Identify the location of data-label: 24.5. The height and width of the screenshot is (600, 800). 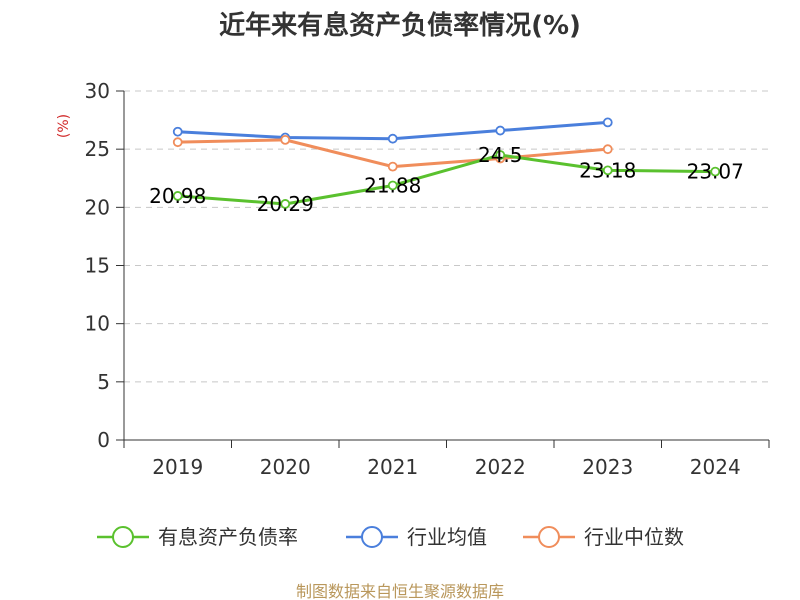
(500, 155).